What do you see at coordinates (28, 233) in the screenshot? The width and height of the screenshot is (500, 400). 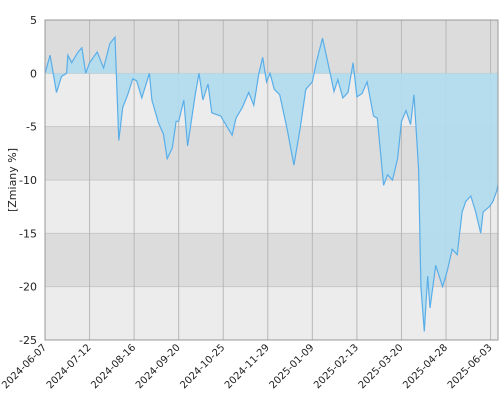 I see `y-tick-label: -15` at bounding box center [28, 233].